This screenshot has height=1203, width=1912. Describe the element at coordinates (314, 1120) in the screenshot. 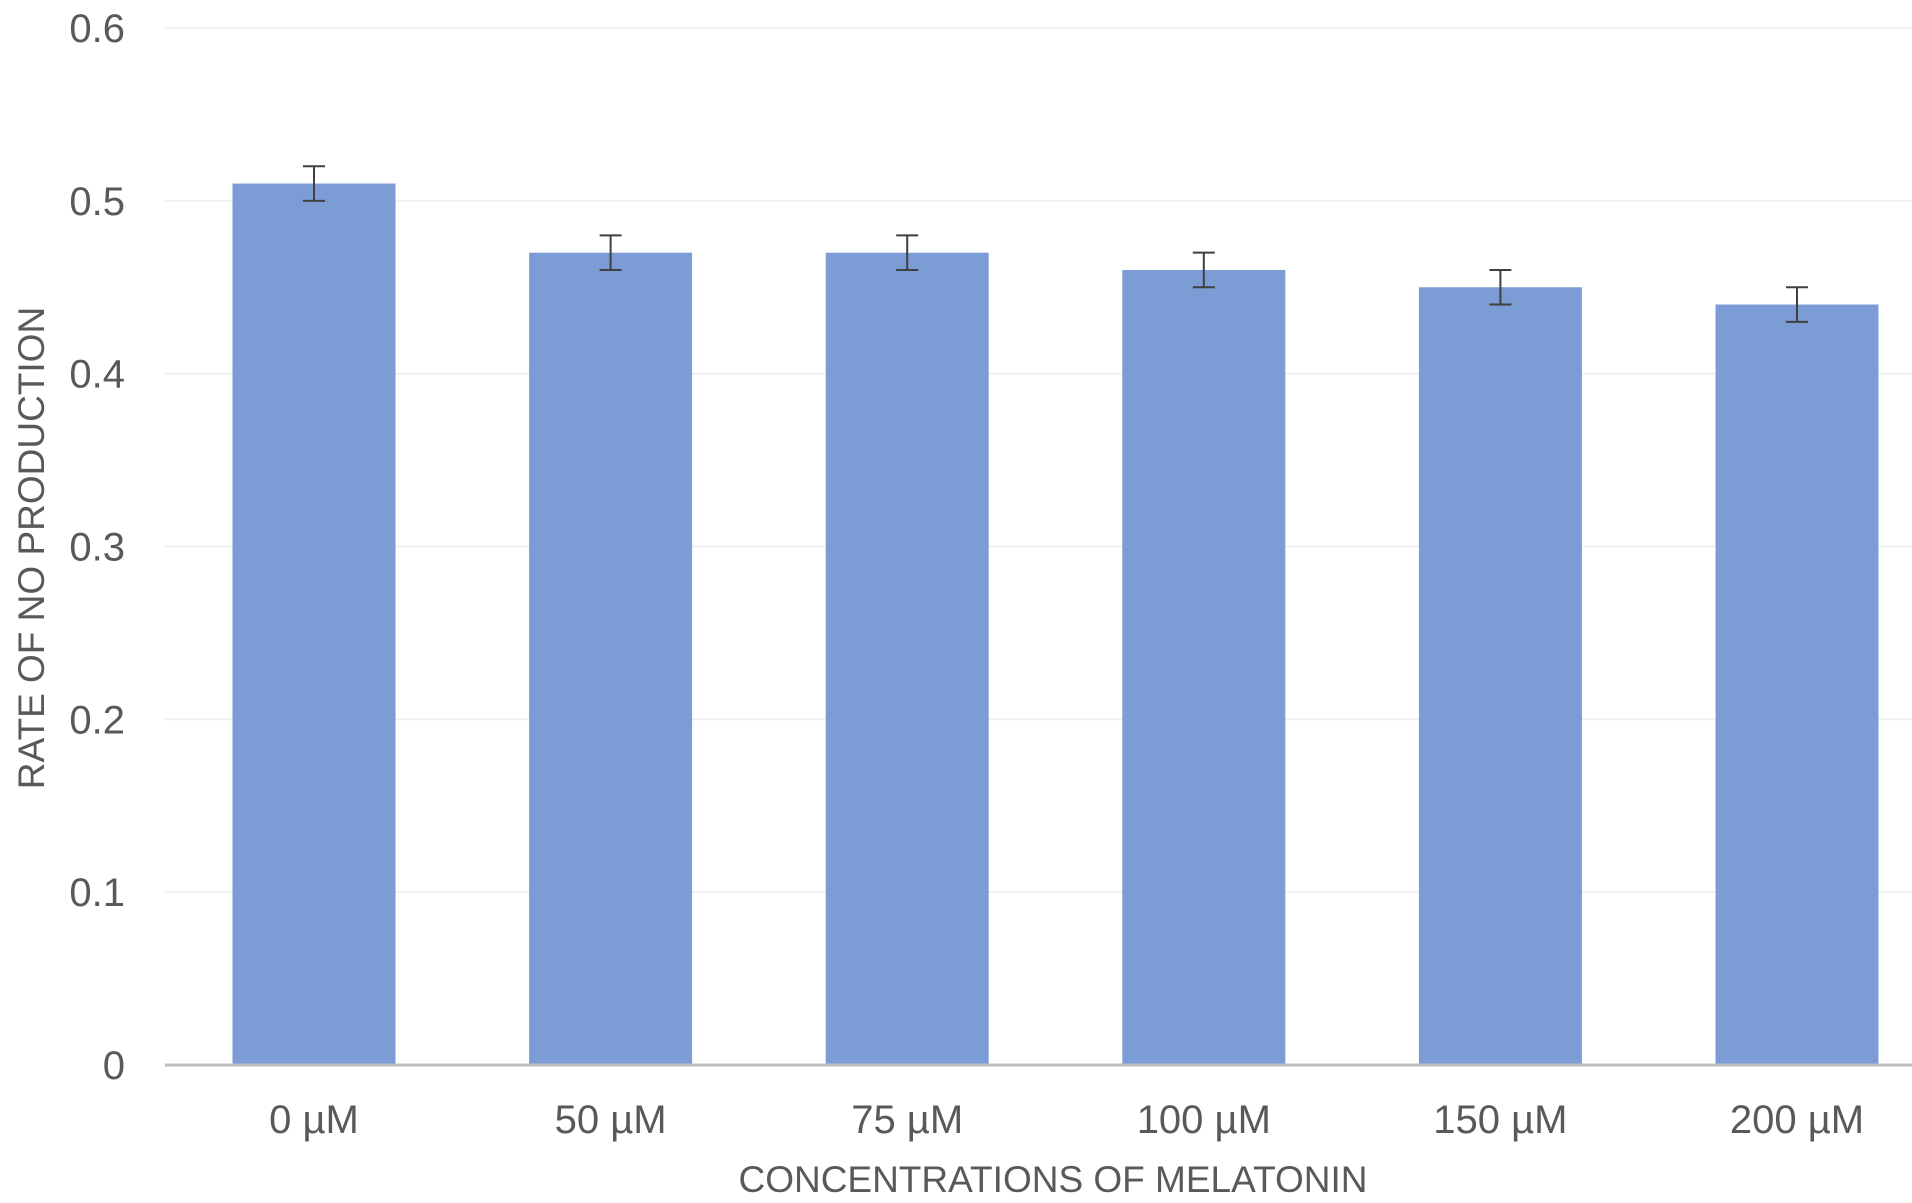

I see `x-tick-label: 0 µM` at that location.